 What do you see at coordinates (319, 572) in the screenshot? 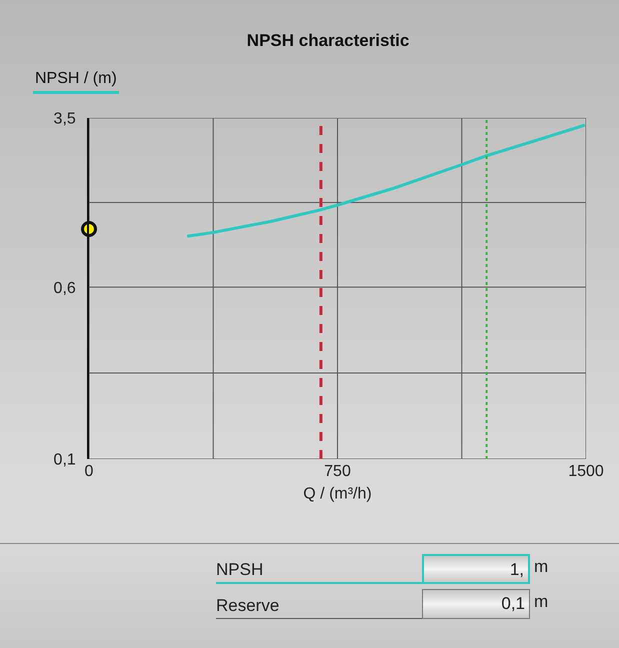
I see `text: NPSH` at bounding box center [319, 572].